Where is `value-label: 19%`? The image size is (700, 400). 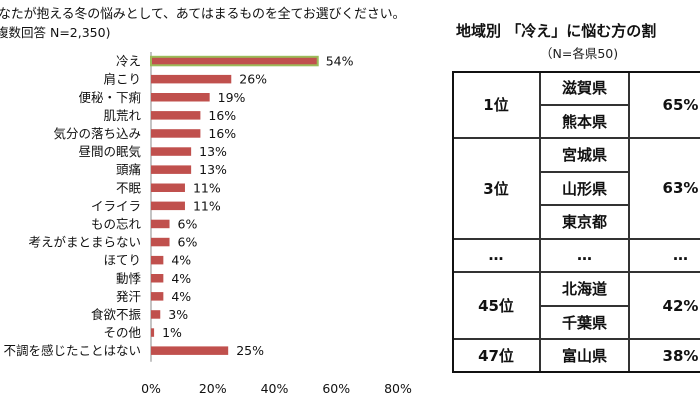
value-label: 19% is located at coordinates (232, 97).